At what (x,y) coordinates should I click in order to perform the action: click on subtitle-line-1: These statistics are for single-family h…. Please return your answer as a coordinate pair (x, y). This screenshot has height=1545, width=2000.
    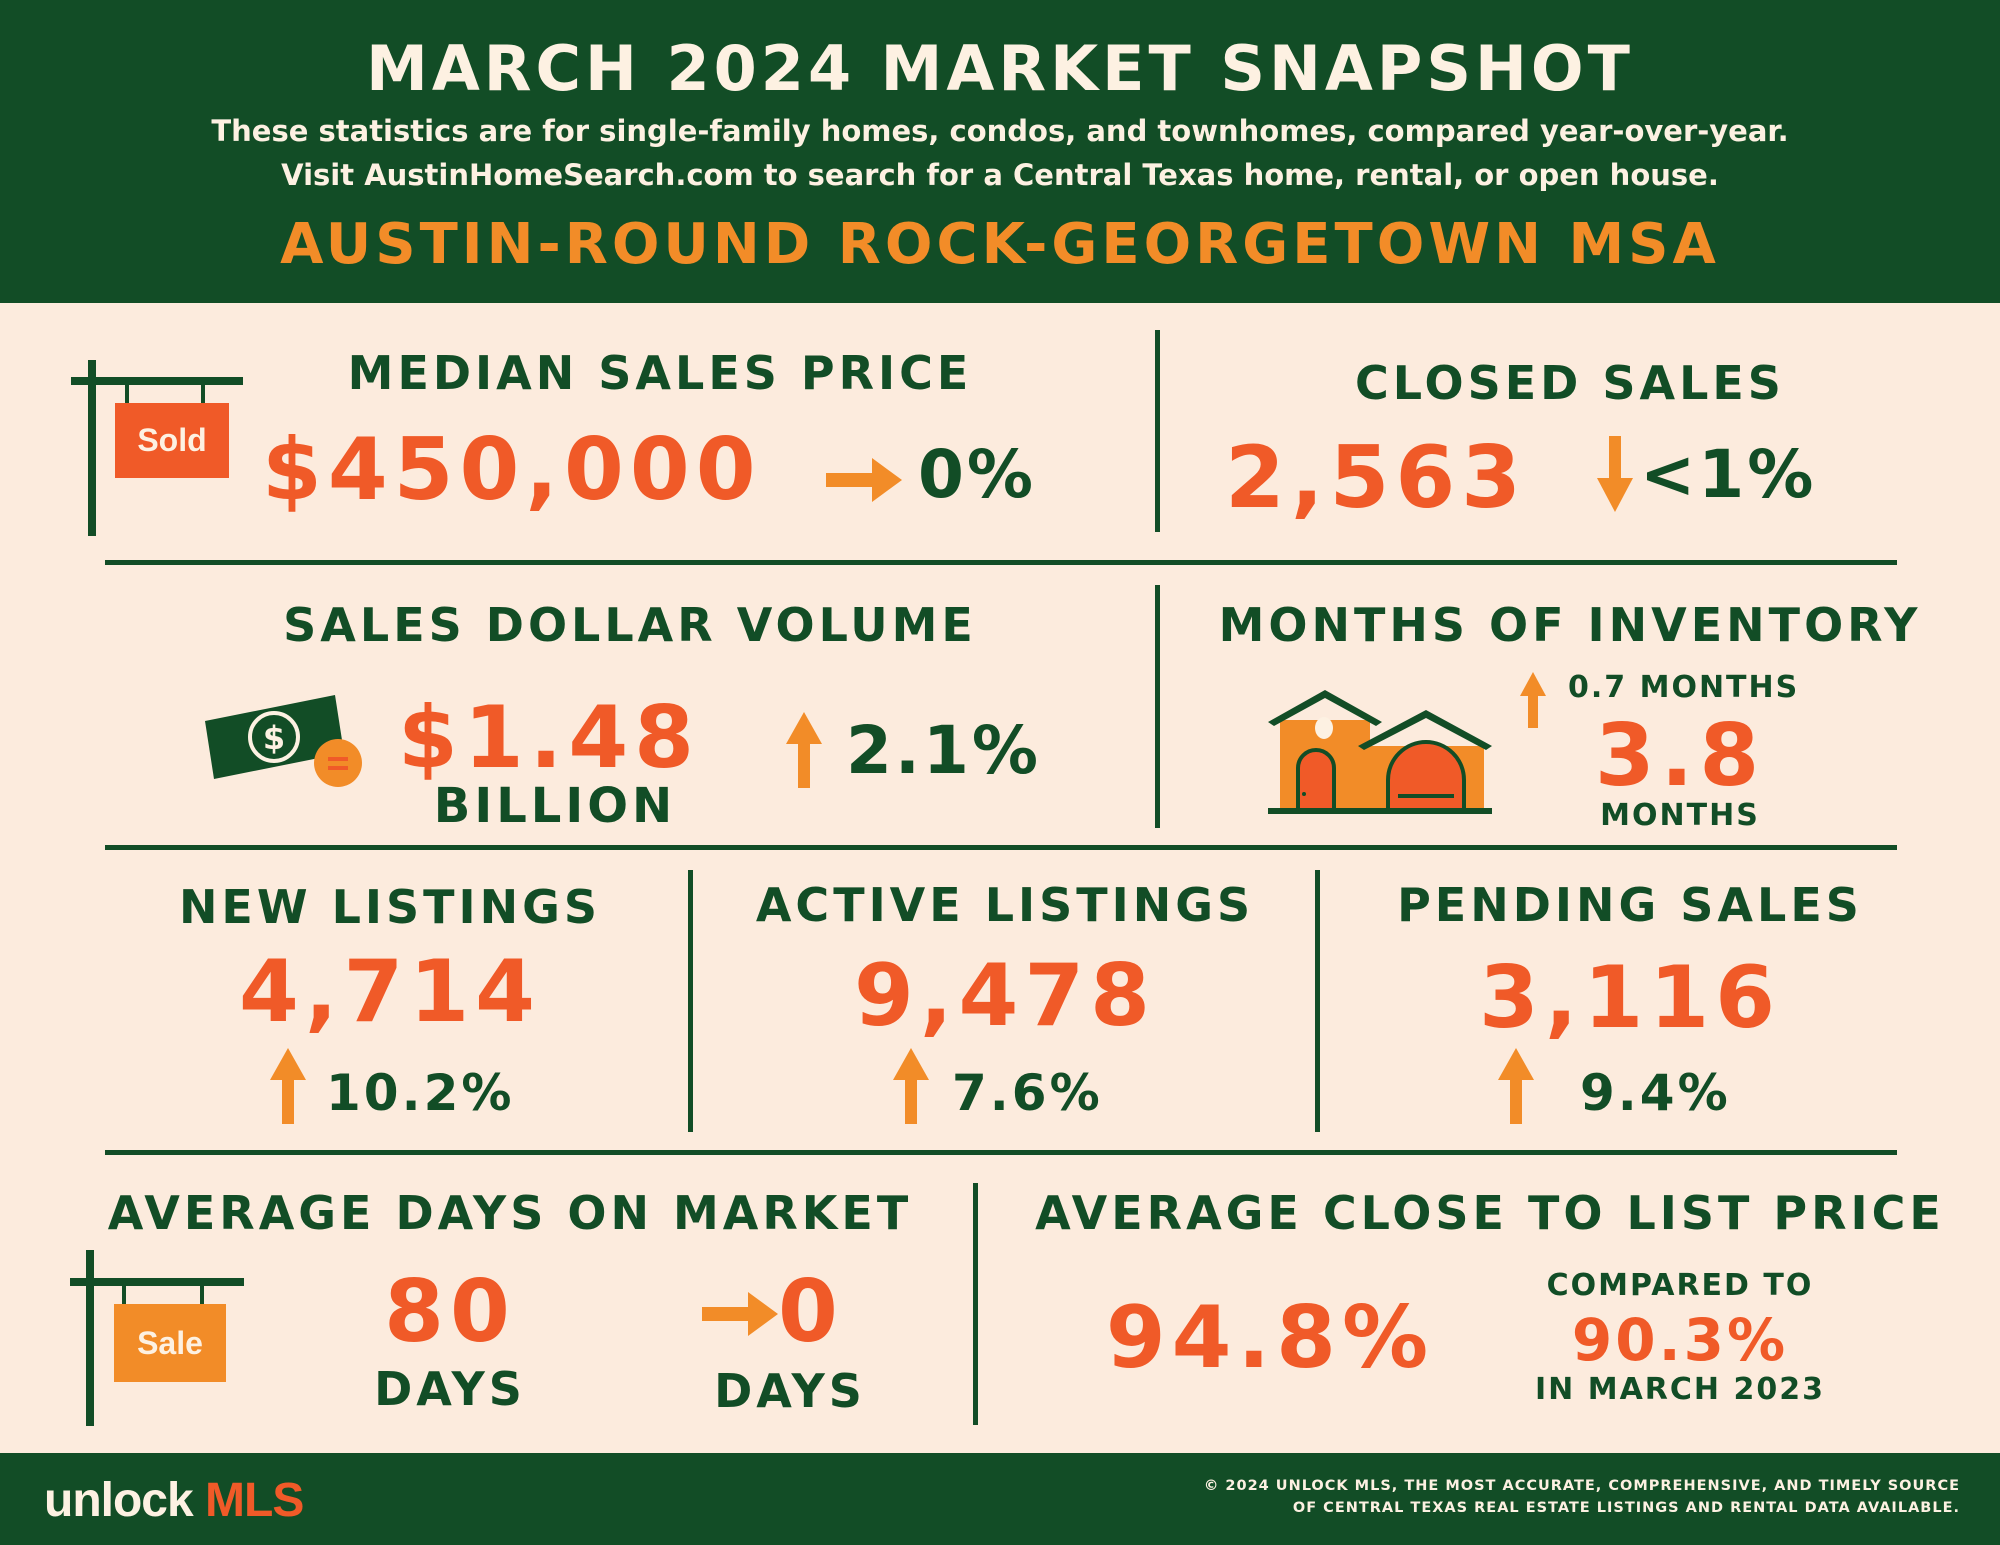
    Looking at the image, I should click on (1000, 131).